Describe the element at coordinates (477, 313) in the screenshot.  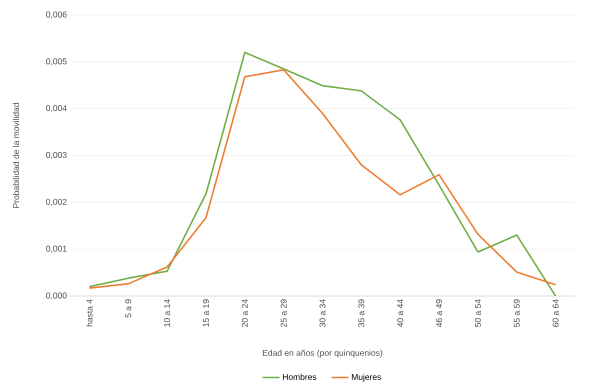
I see `x-tick-label: 50 a 54` at that location.